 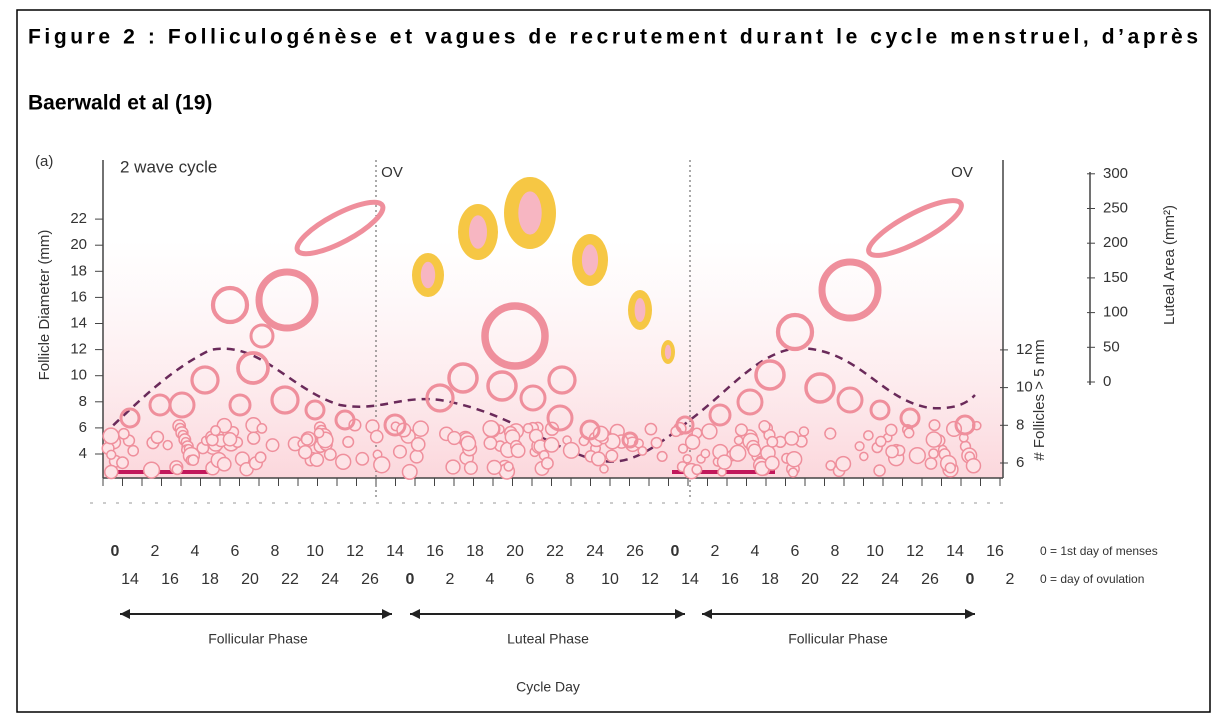 I want to click on tick-label: 200, so click(x=1115, y=242).